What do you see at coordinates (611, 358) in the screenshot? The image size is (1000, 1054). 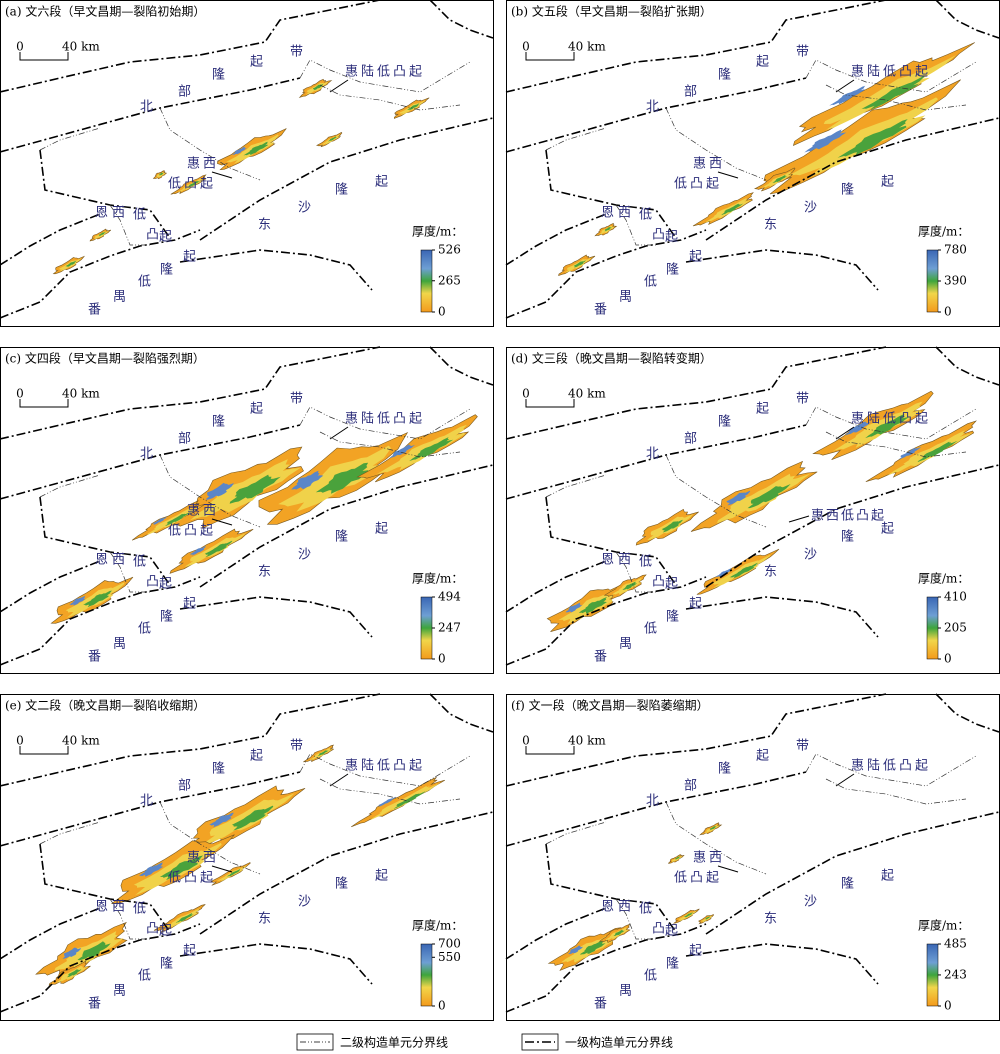 I see `panel-title: (d) 文三段（晚文昌期—裂陷转变期）` at bounding box center [611, 358].